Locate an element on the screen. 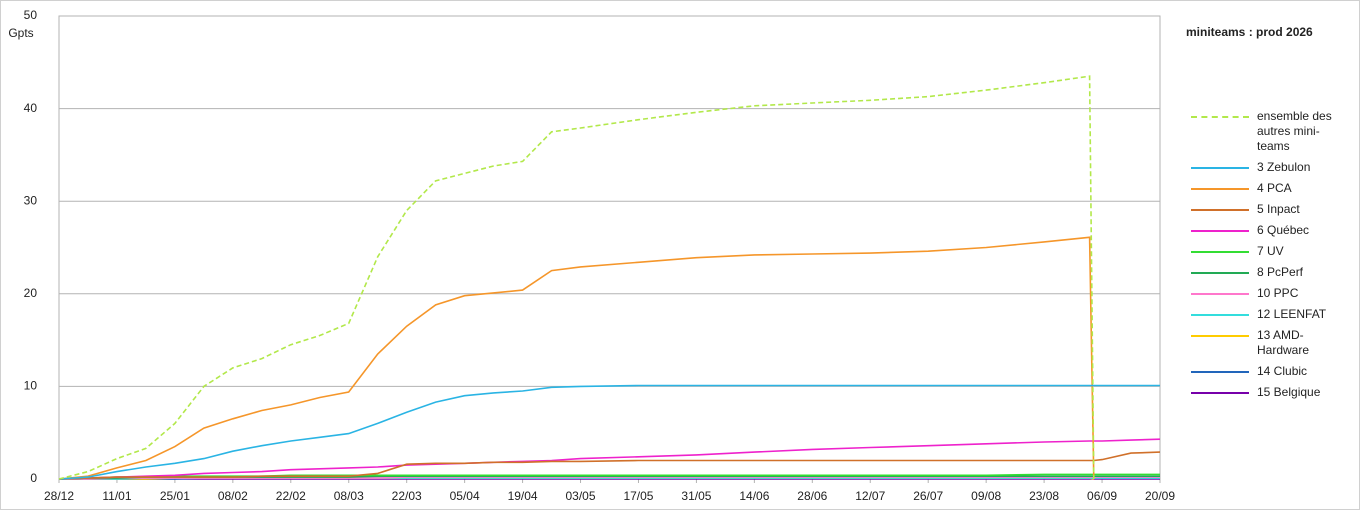 The width and height of the screenshot is (1360, 510). y-tick-label: 20 is located at coordinates (31, 293).